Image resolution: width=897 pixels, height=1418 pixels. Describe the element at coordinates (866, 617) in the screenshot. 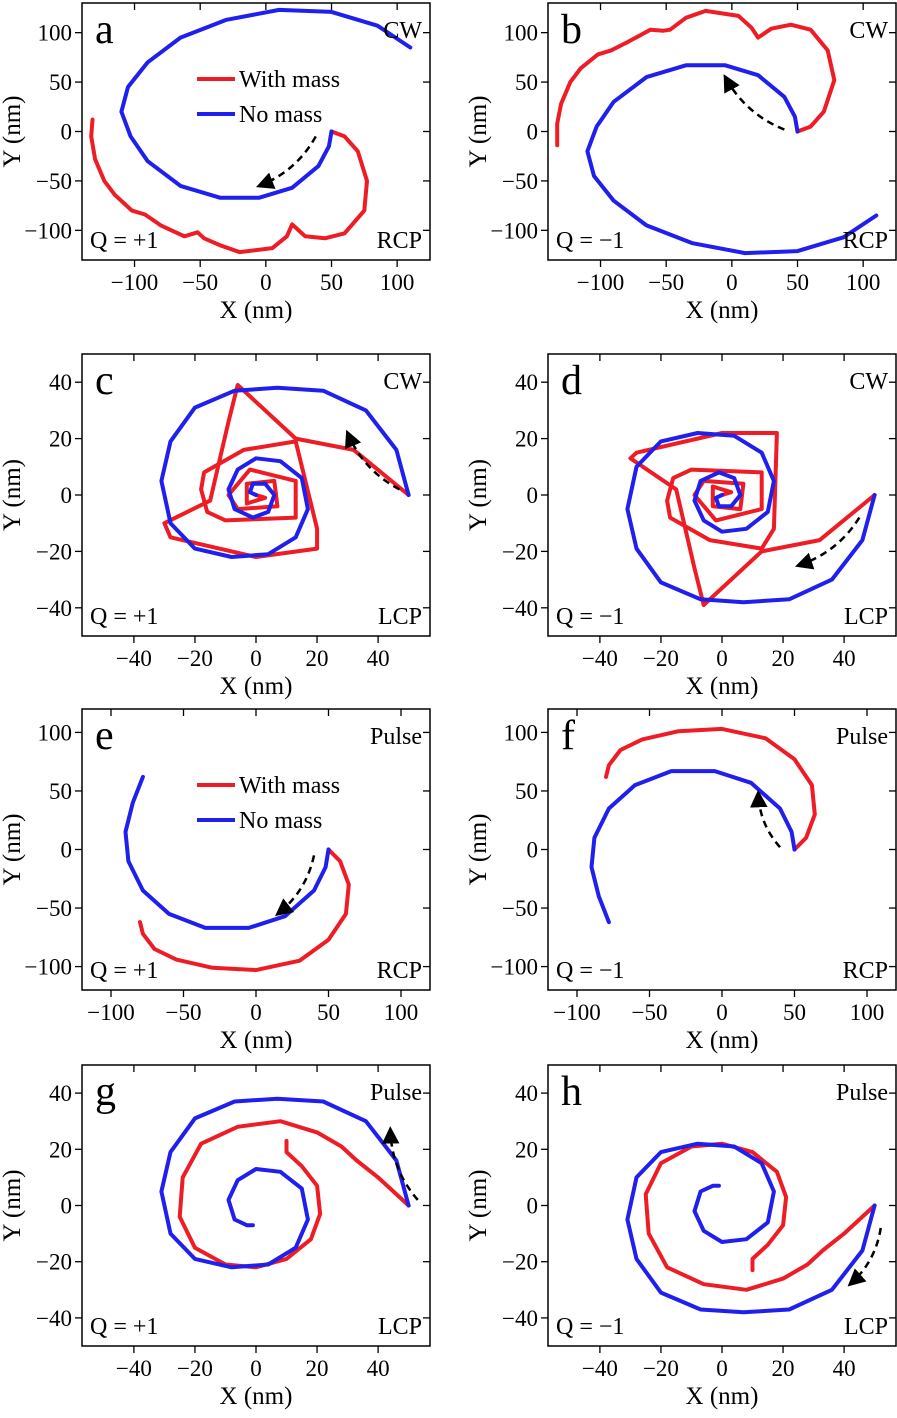

I see `polarization-label: LCP` at that location.